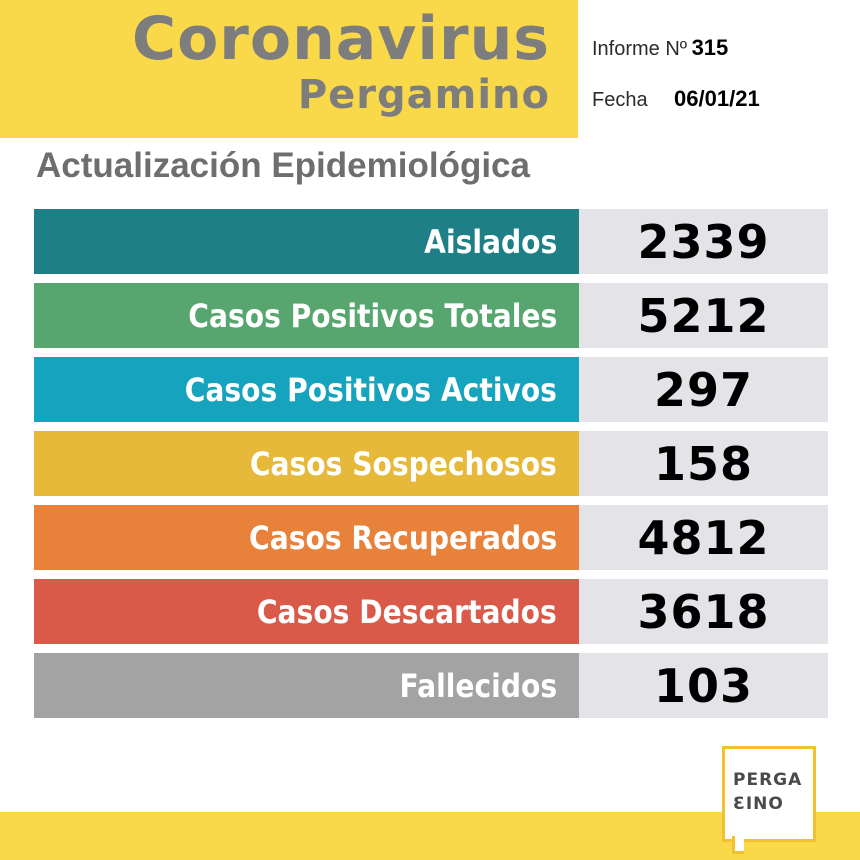  What do you see at coordinates (283, 165) in the screenshot?
I see `section-subtitle: Actualización Epidemiológica` at bounding box center [283, 165].